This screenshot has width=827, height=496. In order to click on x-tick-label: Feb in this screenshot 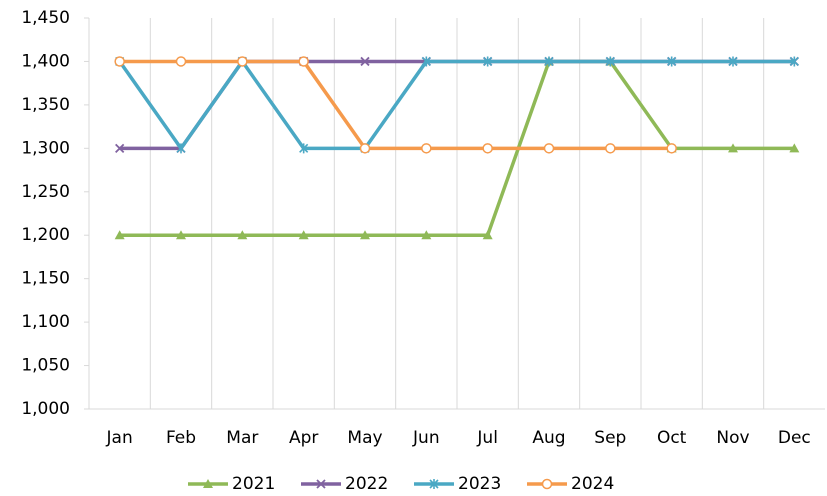, I will do `click(181, 438)`.